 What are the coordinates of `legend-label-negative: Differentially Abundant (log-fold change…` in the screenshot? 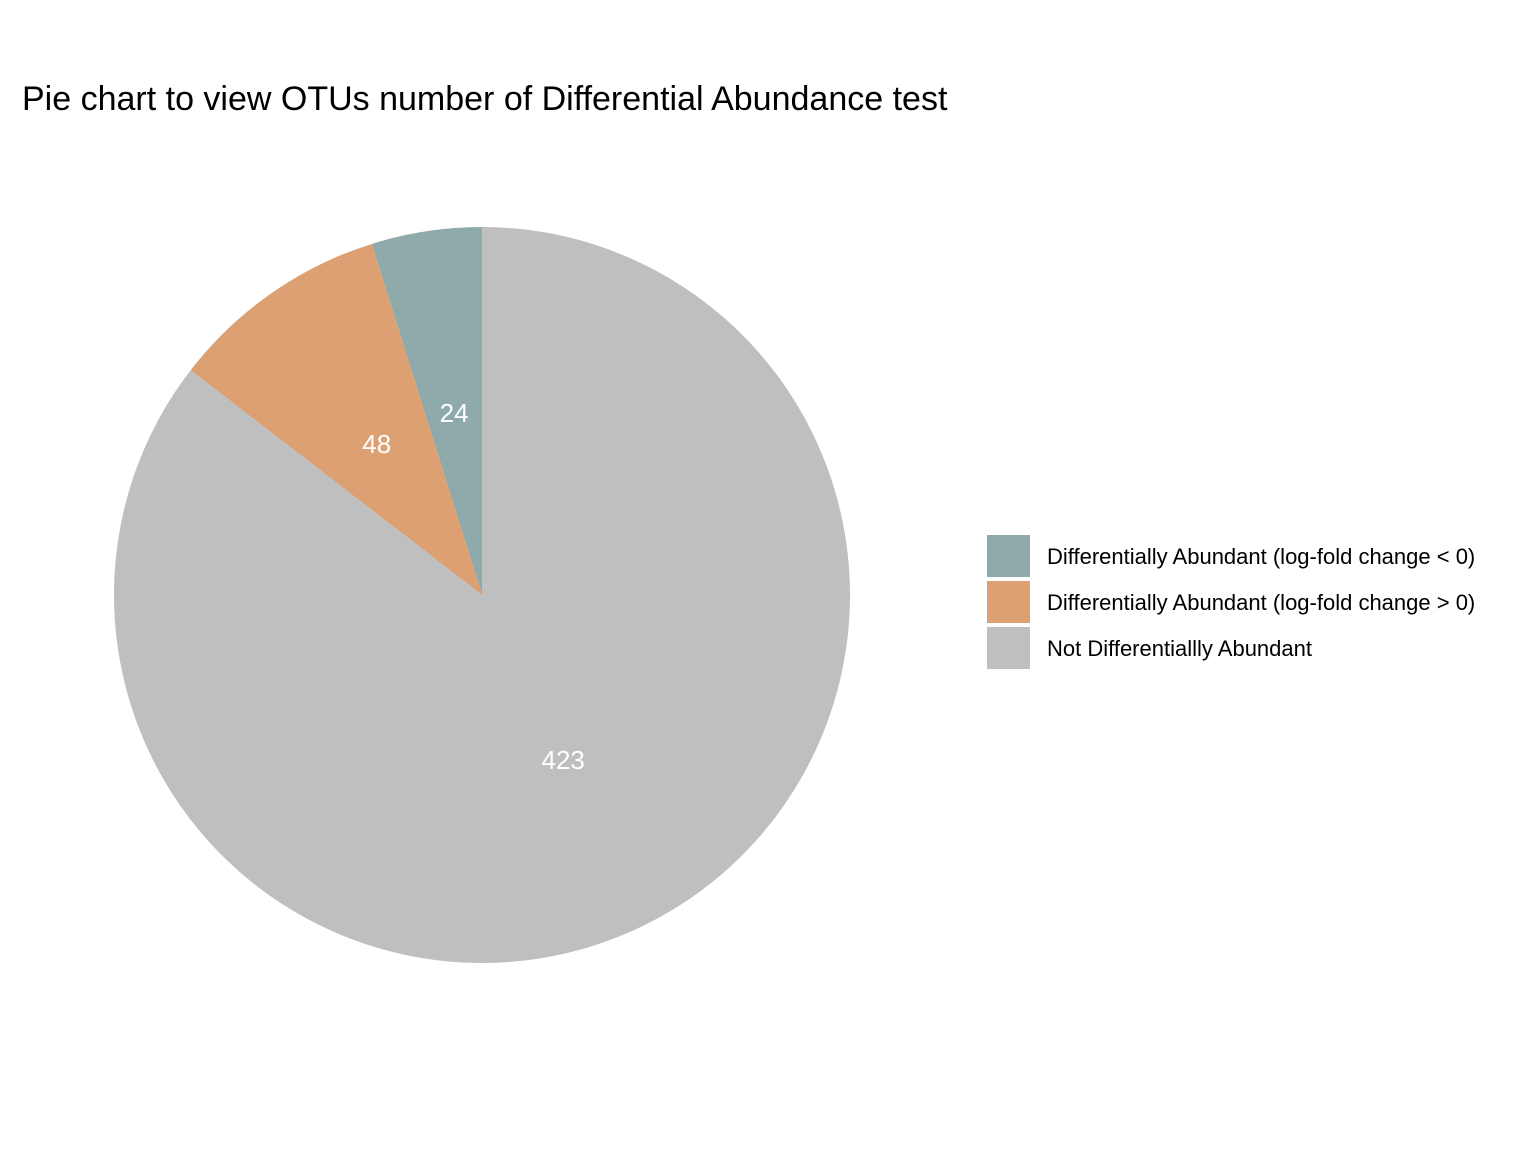 It's located at (1261, 556).